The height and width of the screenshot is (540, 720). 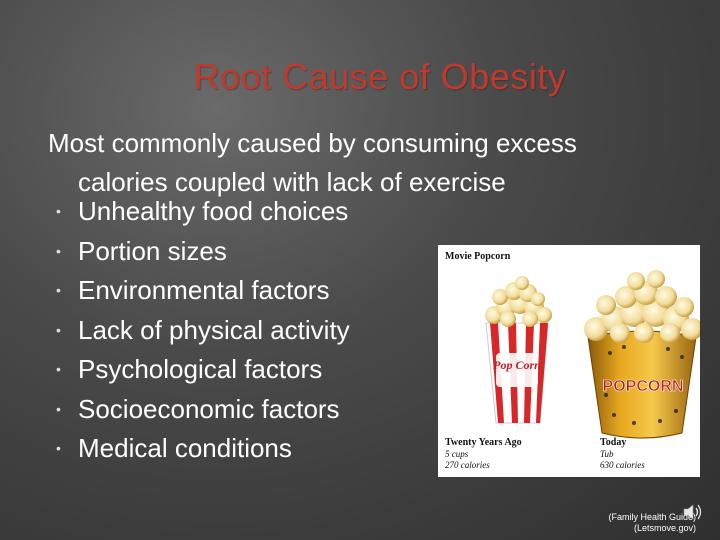 I want to click on bullet-item: • Unhealthy food choices, so click(x=199, y=212).